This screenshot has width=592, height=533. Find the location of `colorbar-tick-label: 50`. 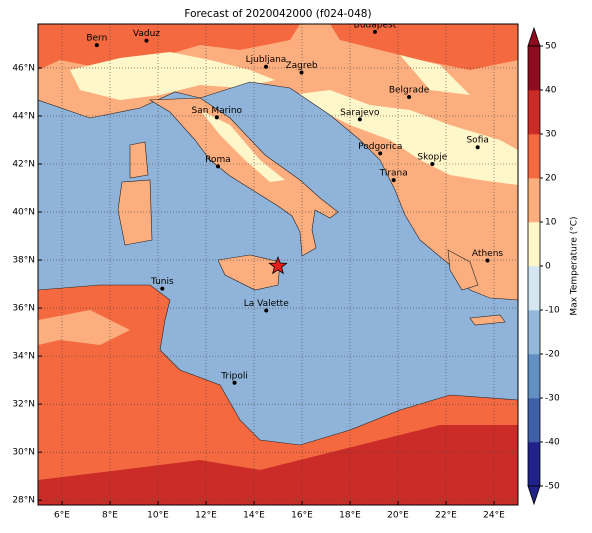

colorbar-tick-label: 50 is located at coordinates (551, 47).